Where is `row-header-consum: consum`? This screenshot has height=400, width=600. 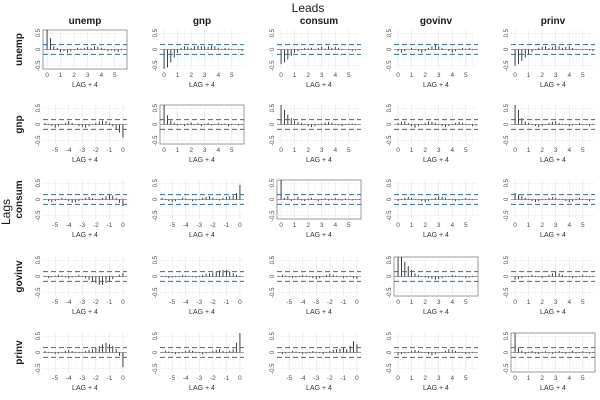
row-header-consum: consum is located at coordinates (19, 199).